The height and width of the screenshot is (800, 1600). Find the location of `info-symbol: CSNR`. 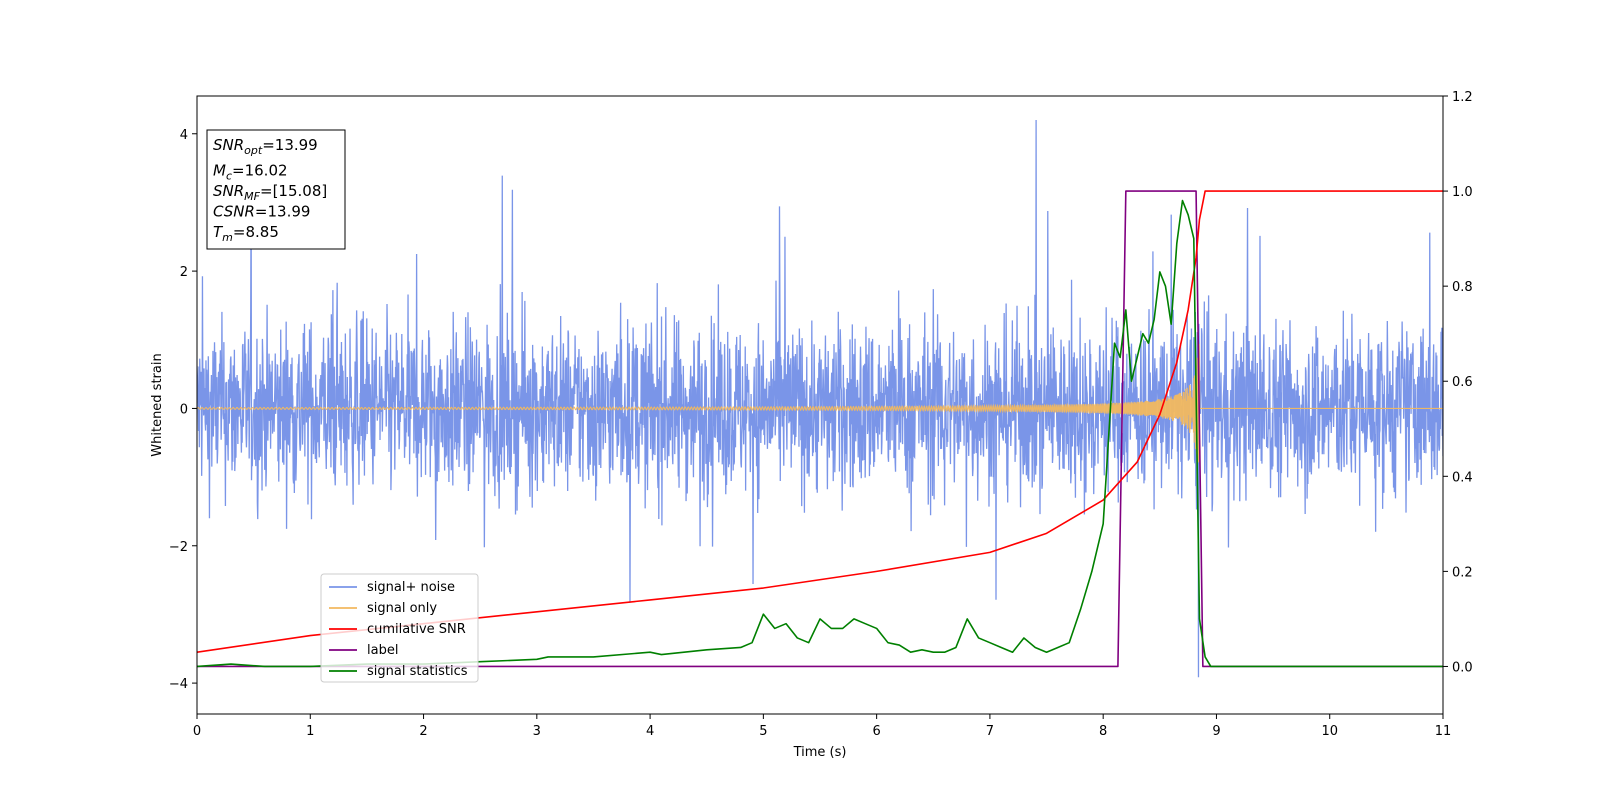

info-symbol: CSNR is located at coordinates (234, 212).